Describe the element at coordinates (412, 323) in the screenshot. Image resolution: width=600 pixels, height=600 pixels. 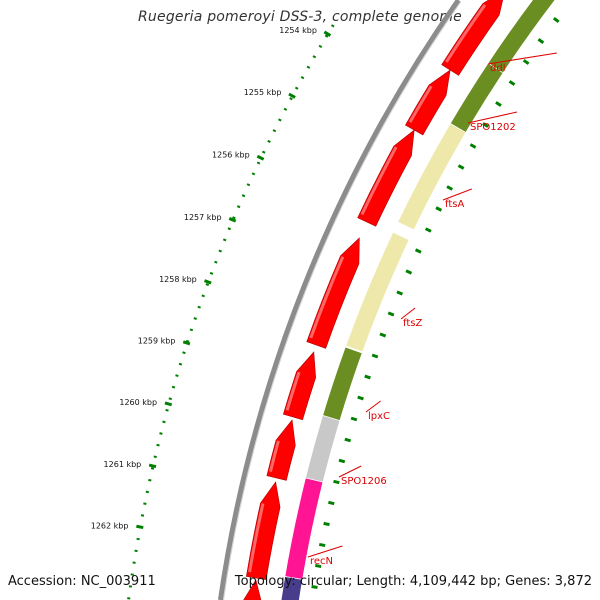
I see `gene-label: ftsZ` at that location.